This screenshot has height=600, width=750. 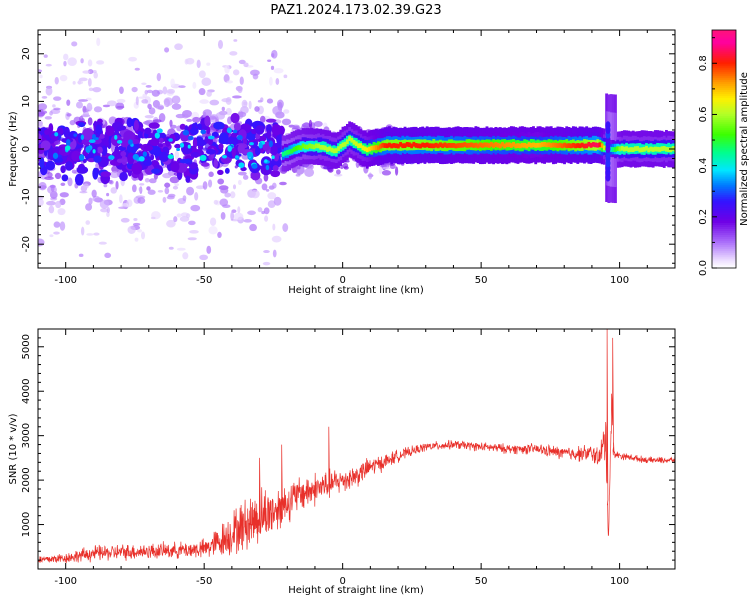 What do you see at coordinates (65, 581) in the screenshot?
I see `snr-x-tick-label: -100` at bounding box center [65, 581].